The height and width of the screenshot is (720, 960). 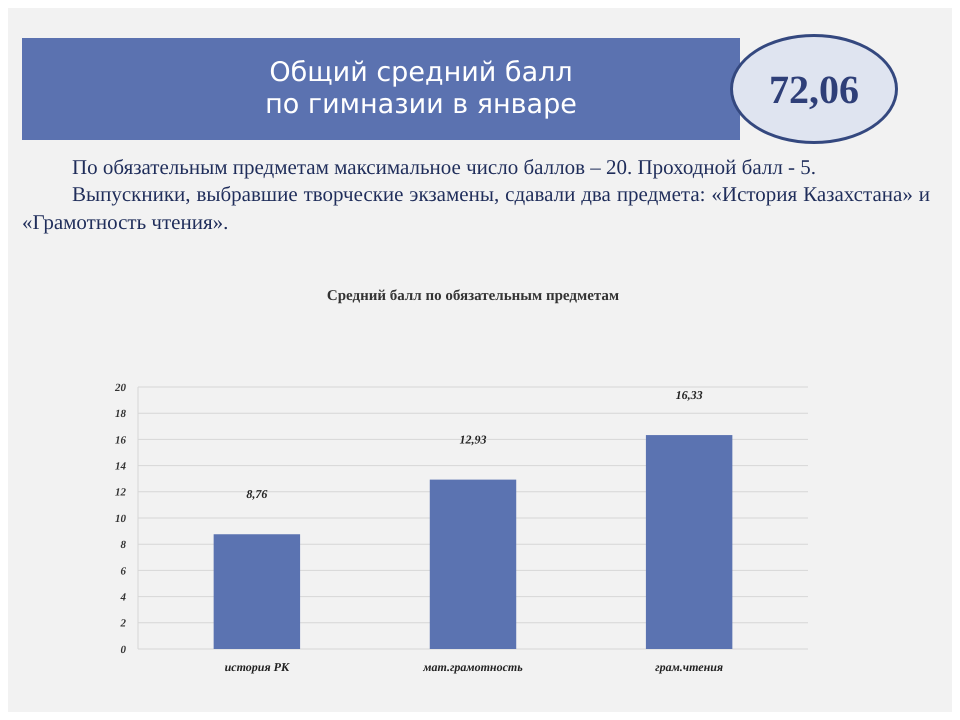 I want to click on data-label: 12,93, so click(x=473, y=439).